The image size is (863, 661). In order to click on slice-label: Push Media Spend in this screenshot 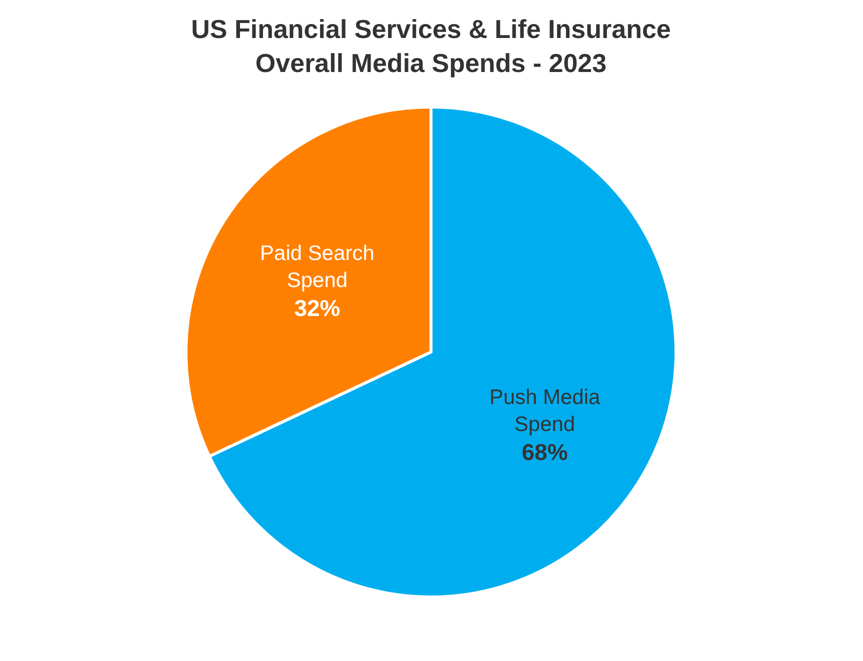, I will do `click(545, 411)`.